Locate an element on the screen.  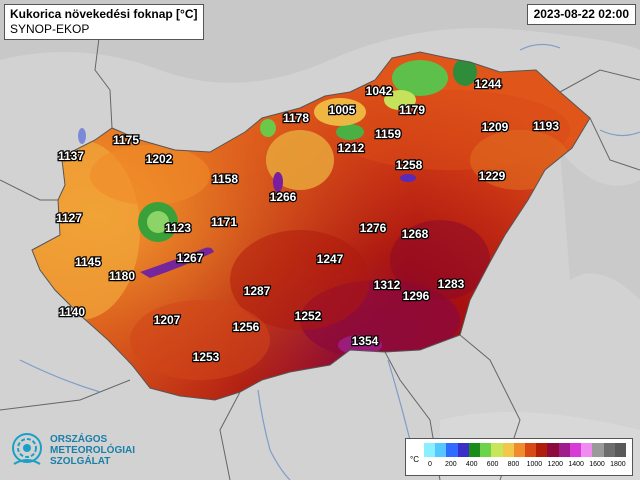
logo-line2: METEOROLÓGIAI is located at coordinates (92, 450).